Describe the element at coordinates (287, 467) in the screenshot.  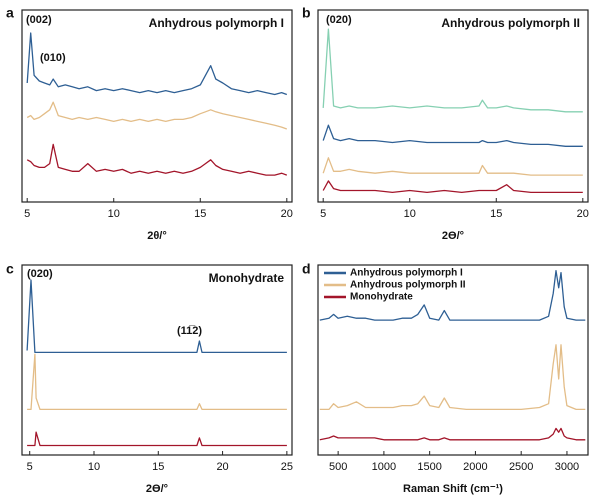
I see `x-tick-label: 25` at that location.